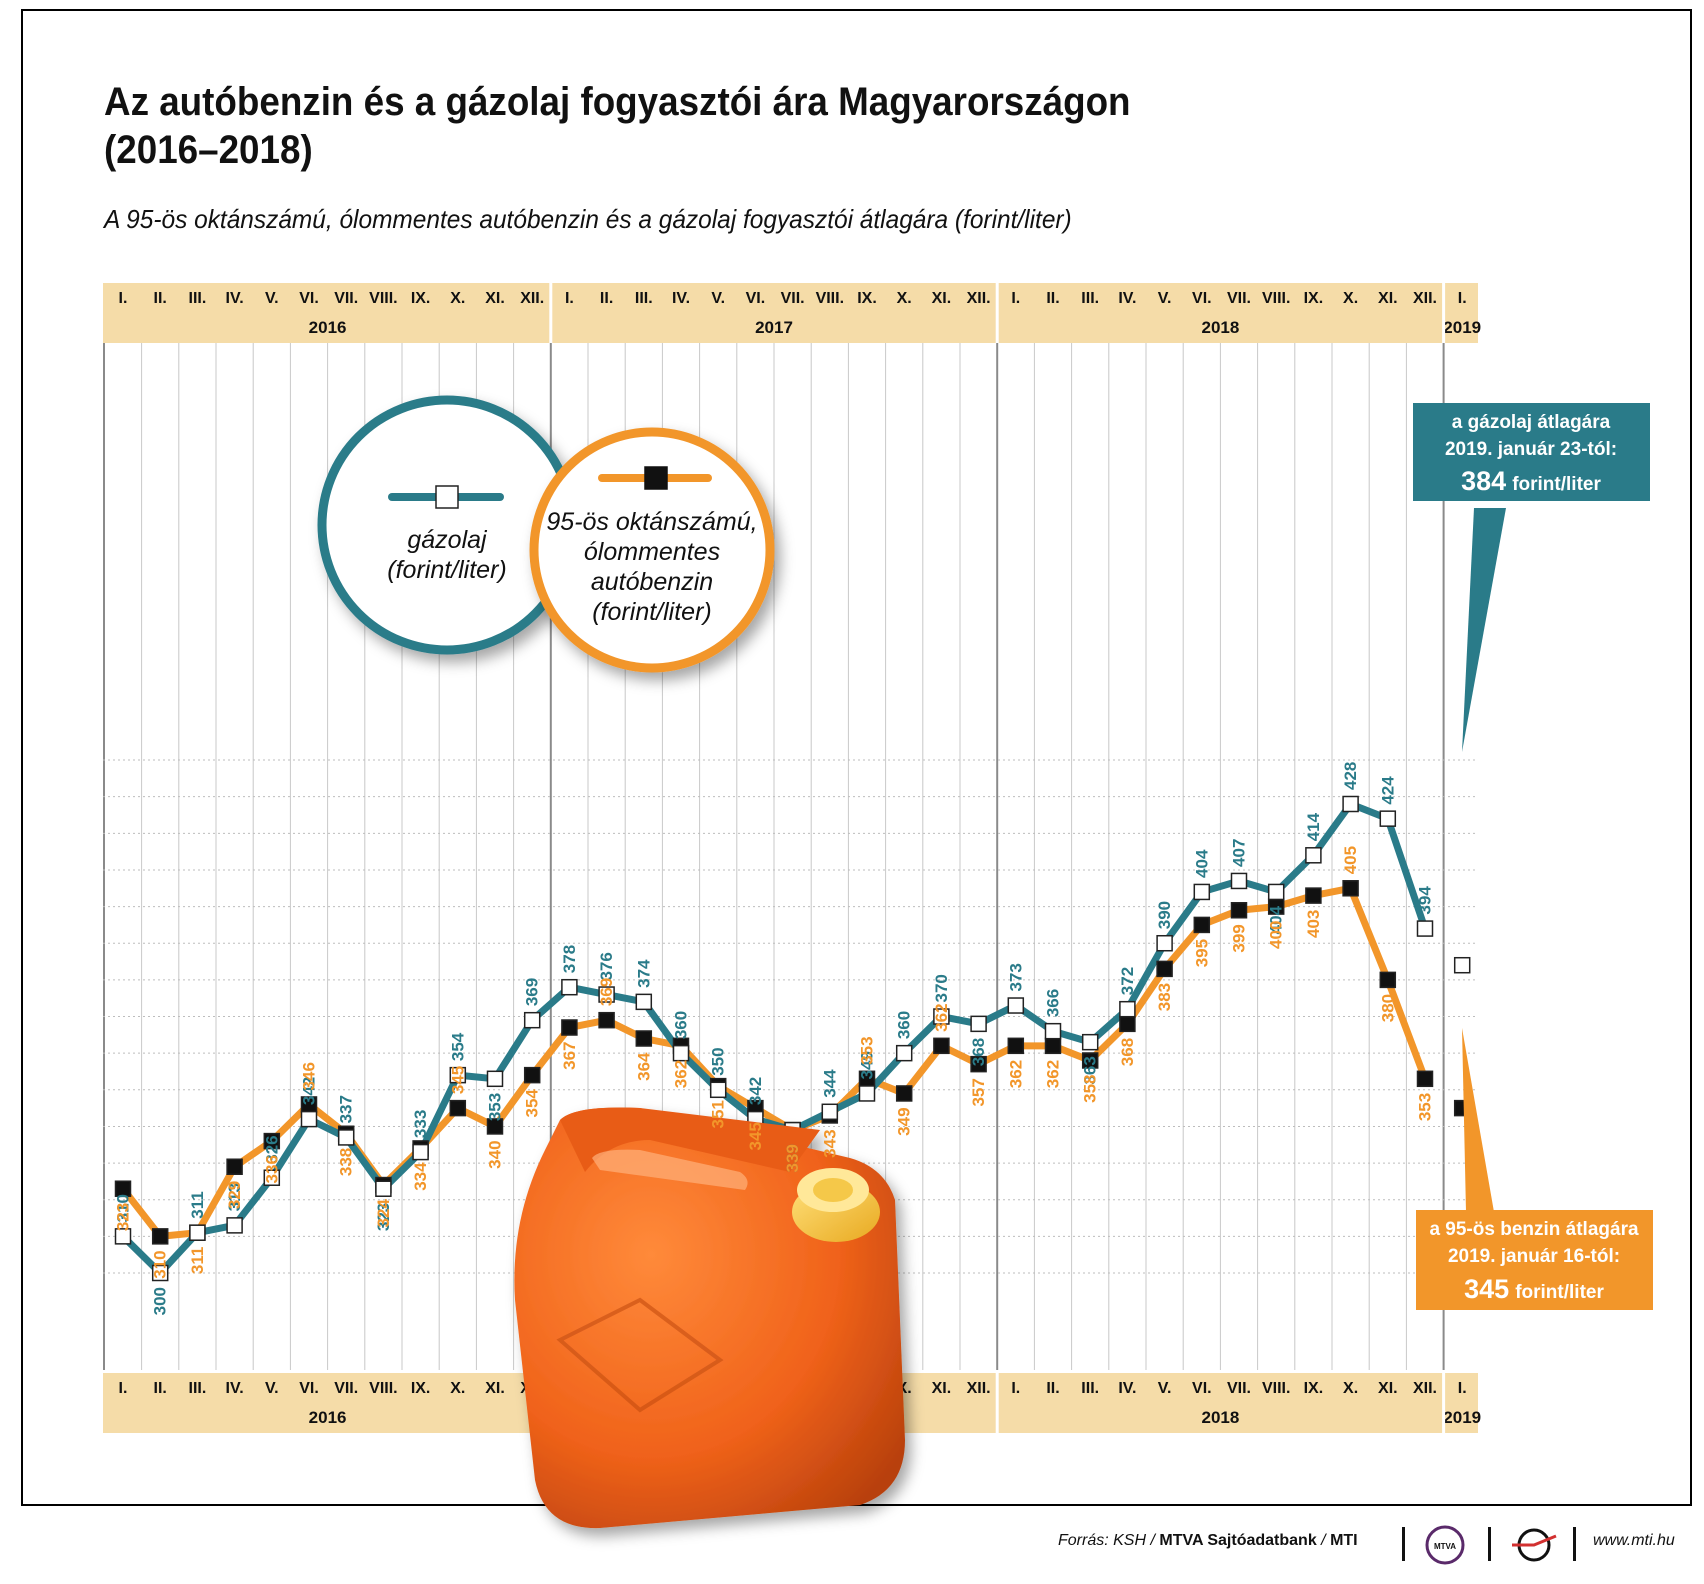 The image size is (1704, 1584). What do you see at coordinates (446, 570) in the screenshot?
I see `legend-diesel-label: (forint/liter)` at bounding box center [446, 570].